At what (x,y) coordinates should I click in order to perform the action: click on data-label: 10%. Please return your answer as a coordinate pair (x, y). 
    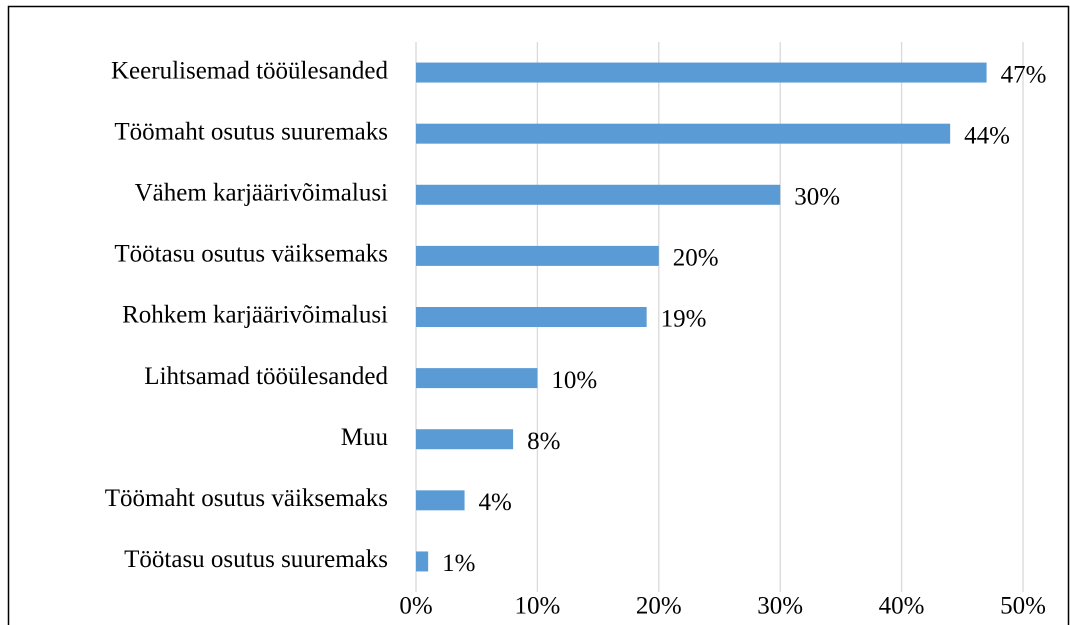
    Looking at the image, I should click on (574, 380).